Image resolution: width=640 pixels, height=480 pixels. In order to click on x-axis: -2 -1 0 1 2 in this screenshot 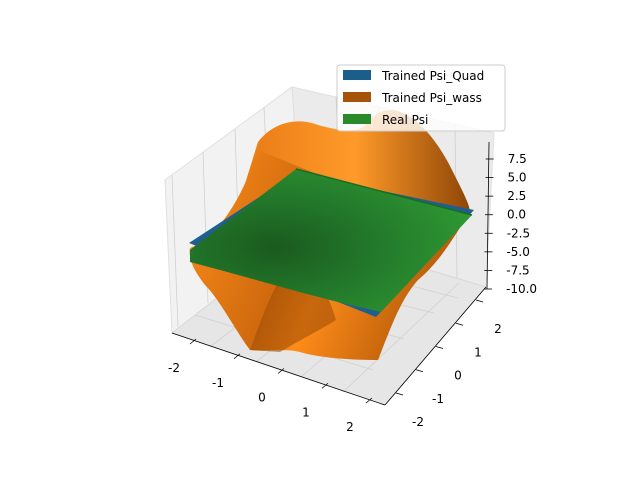, I will do `click(277, 383)`.